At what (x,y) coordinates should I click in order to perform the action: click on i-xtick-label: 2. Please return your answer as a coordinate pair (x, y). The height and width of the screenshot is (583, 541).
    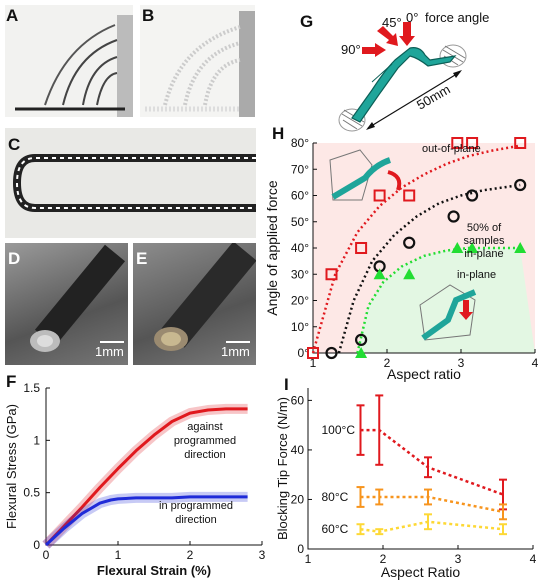
    Looking at the image, I should click on (383, 559).